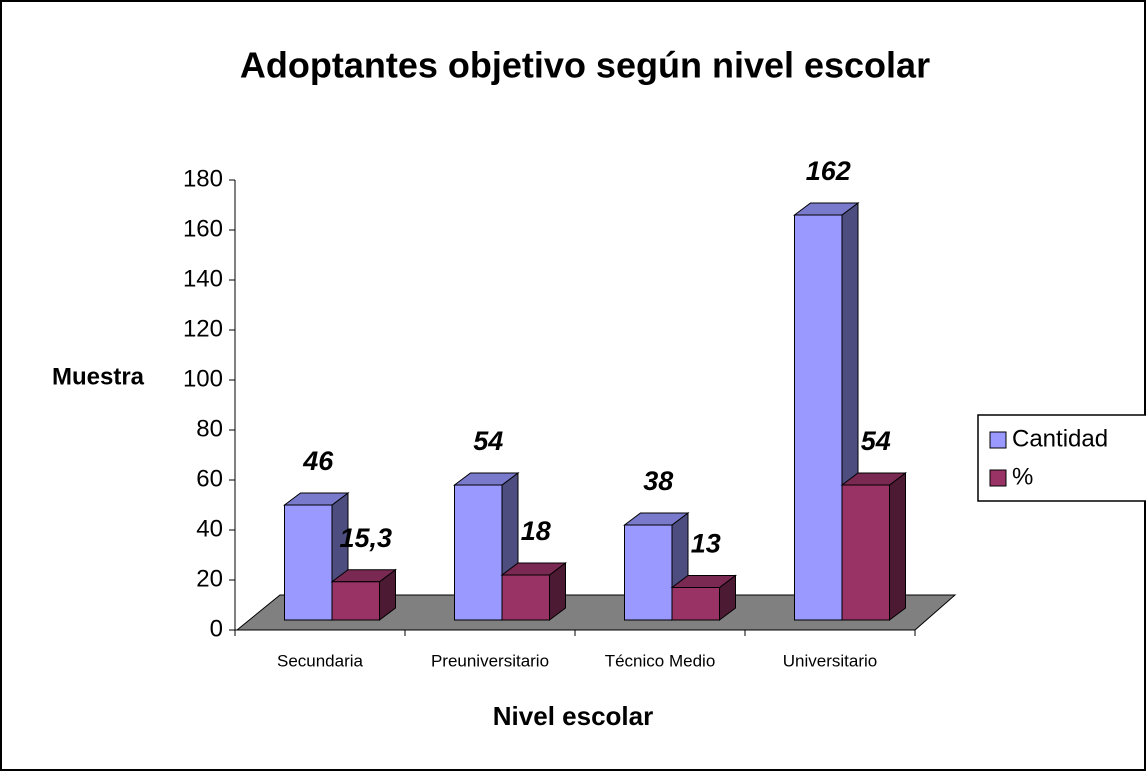 The height and width of the screenshot is (771, 1146). I want to click on x-tick-label: Técnico Medio, so click(660, 660).